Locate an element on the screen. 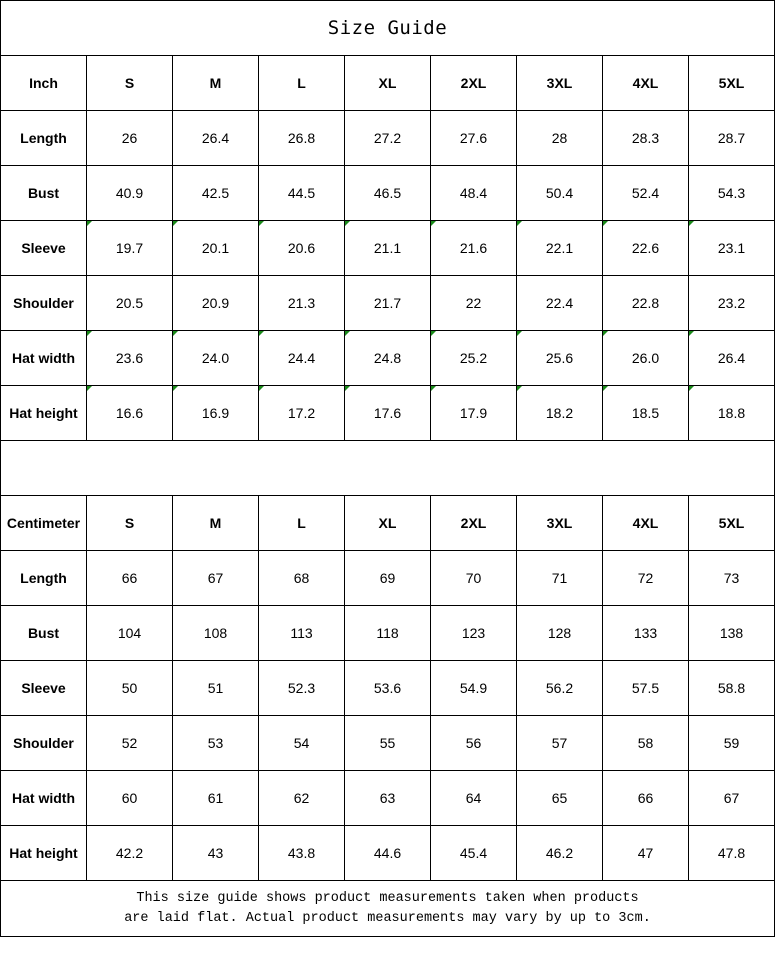 This screenshot has height=953, width=776. cell-text: 58 is located at coordinates (645, 743).